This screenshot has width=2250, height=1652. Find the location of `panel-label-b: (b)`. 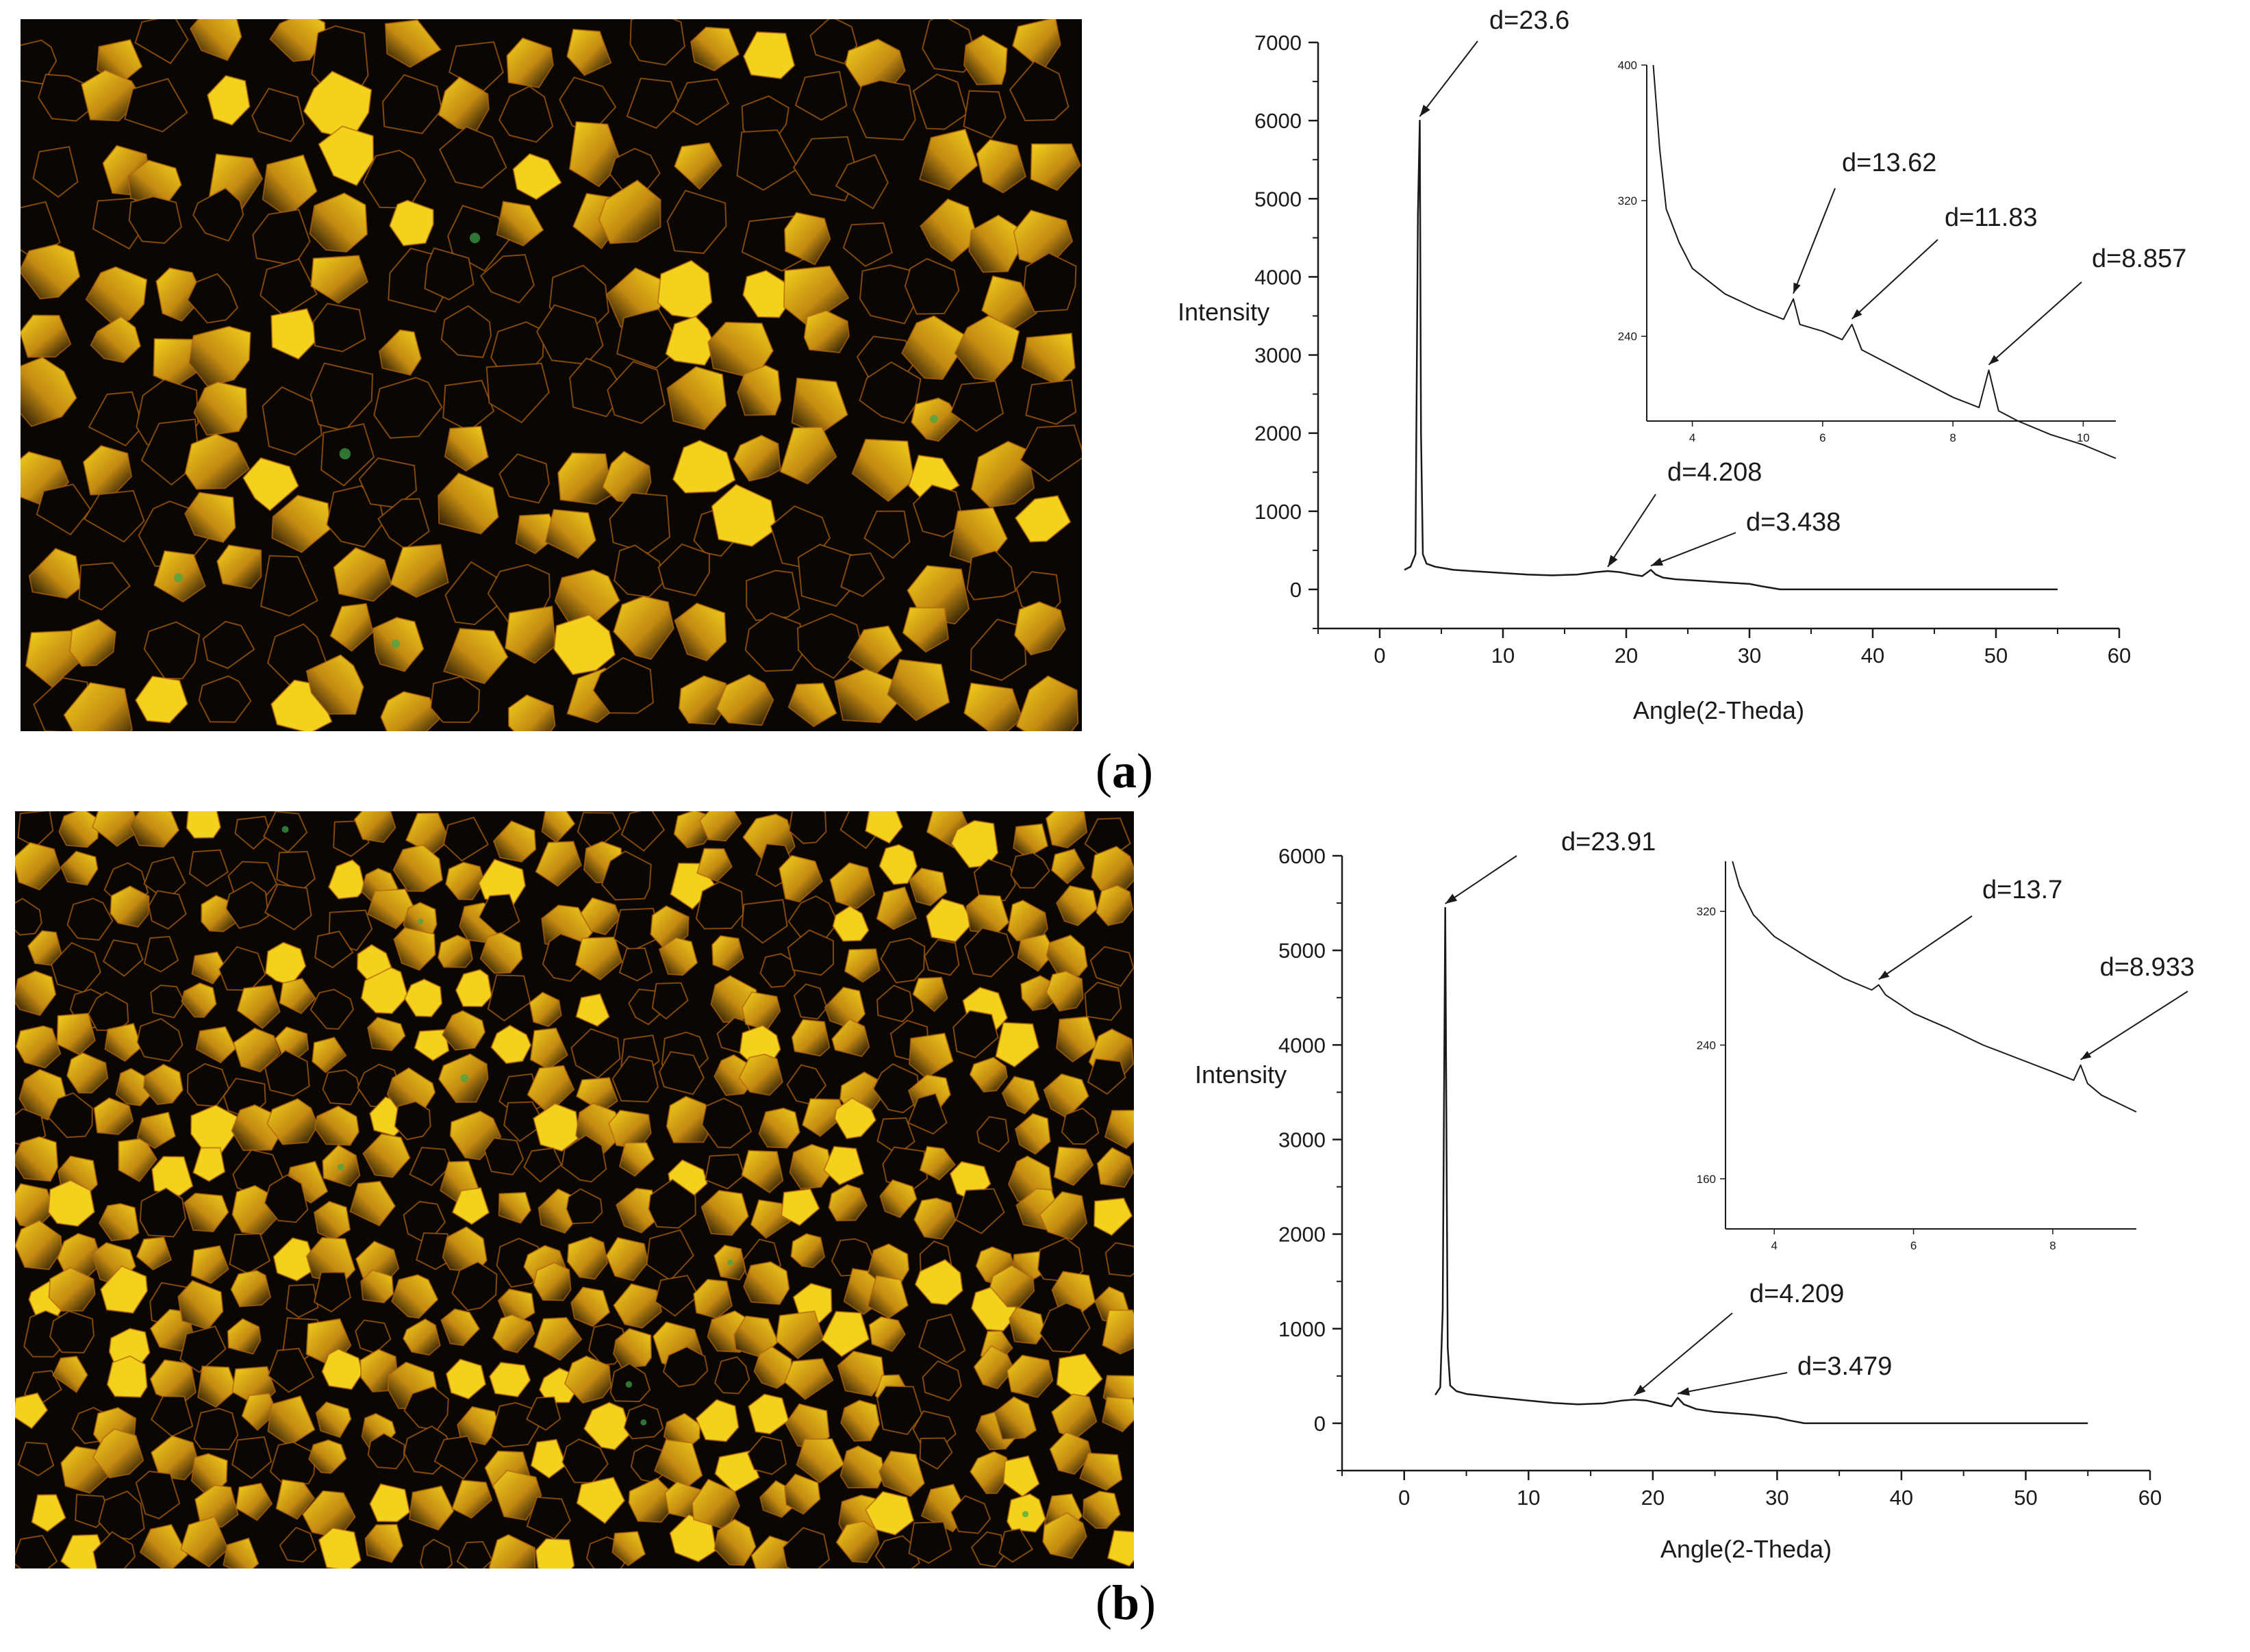

panel-label-b: (b) is located at coordinates (1126, 1603).